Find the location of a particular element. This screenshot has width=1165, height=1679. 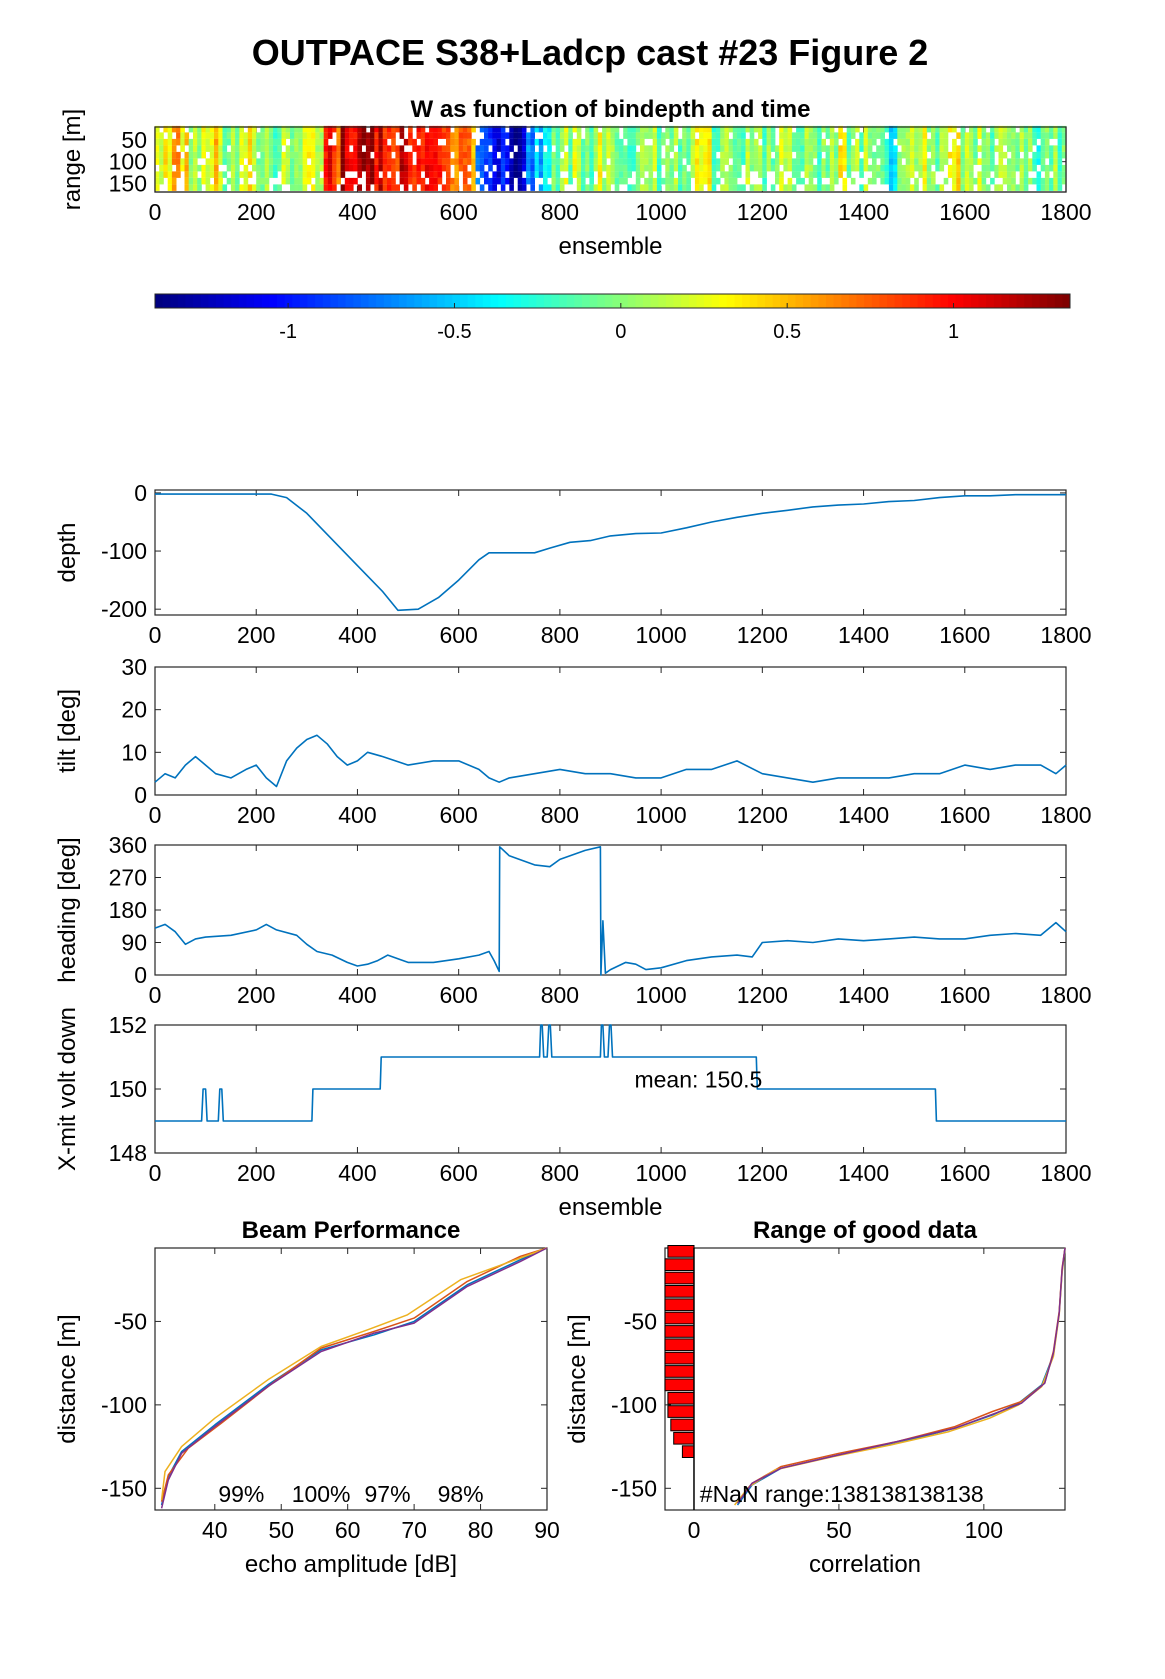

x-tick-label: 90 is located at coordinates (547, 1530).